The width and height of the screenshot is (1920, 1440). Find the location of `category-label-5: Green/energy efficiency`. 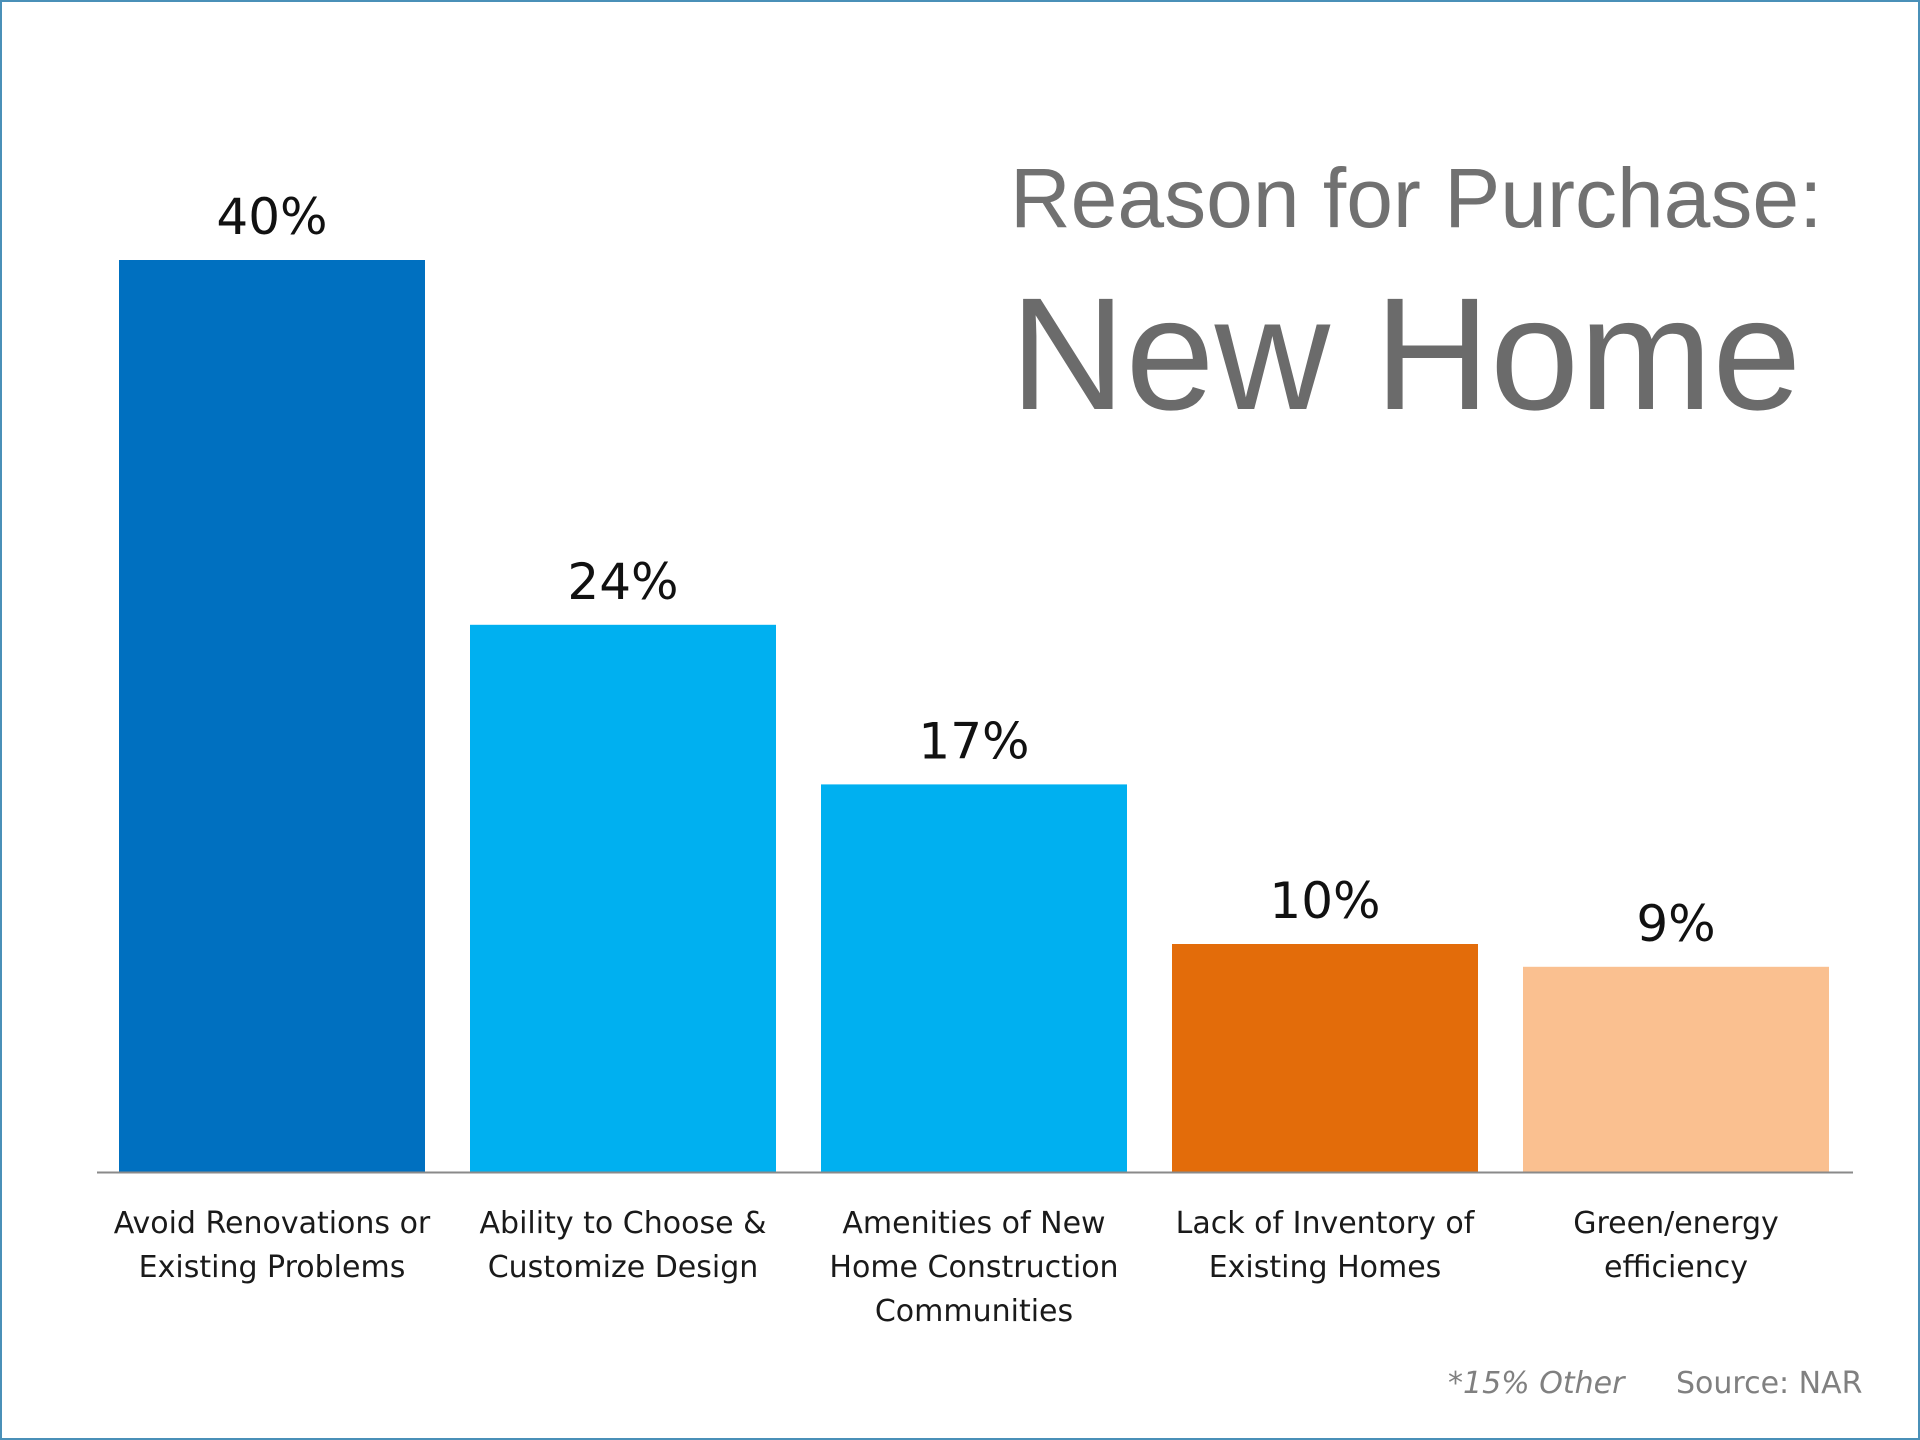

category-label-5: Green/energy efficiency is located at coordinates (1676, 1245).